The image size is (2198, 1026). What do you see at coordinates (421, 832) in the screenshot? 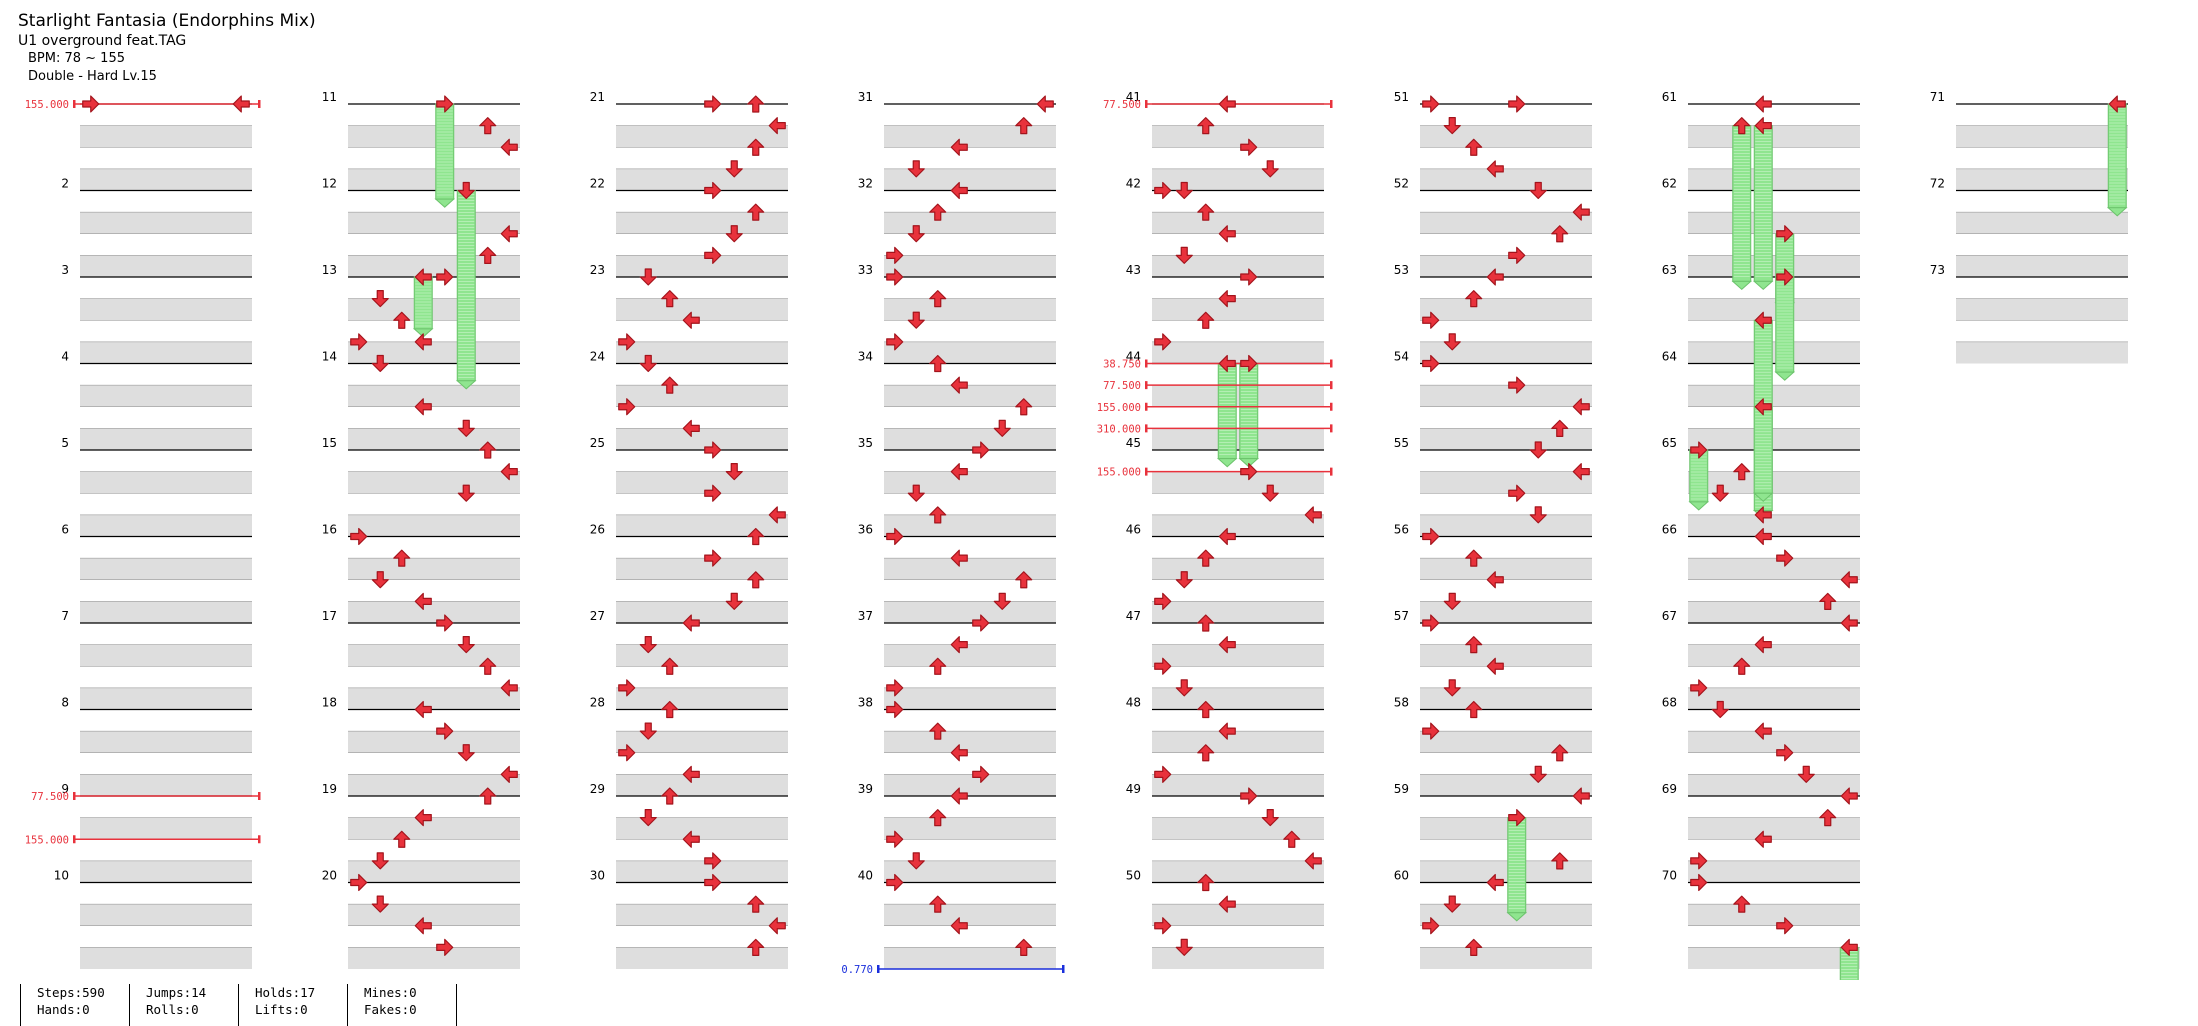
I see `measure-19: 19` at bounding box center [421, 832].